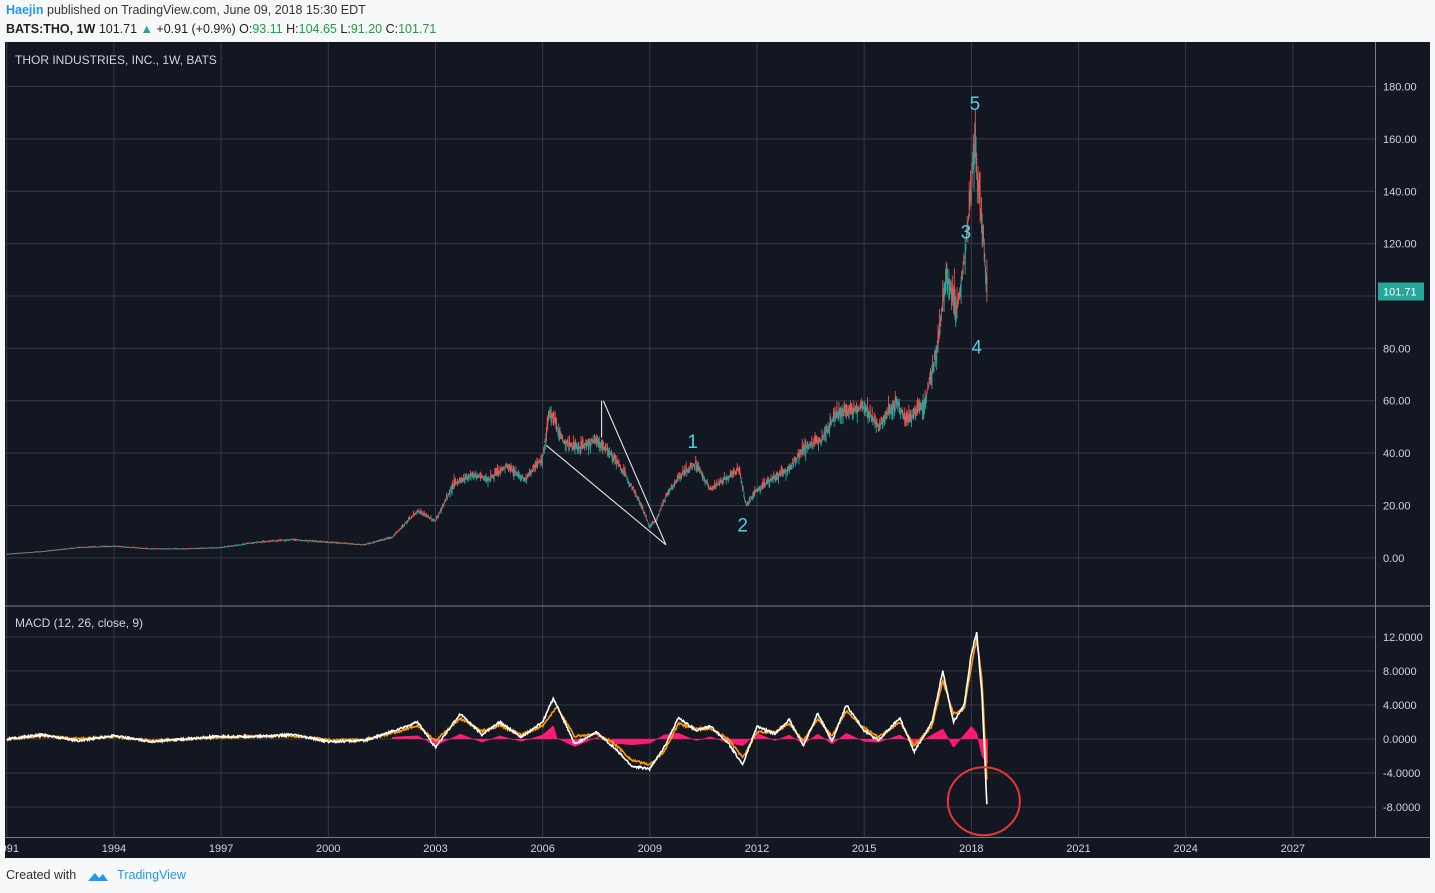  Describe the element at coordinates (12, 849) in the screenshot. I see `time-axis-label: 1991` at that location.